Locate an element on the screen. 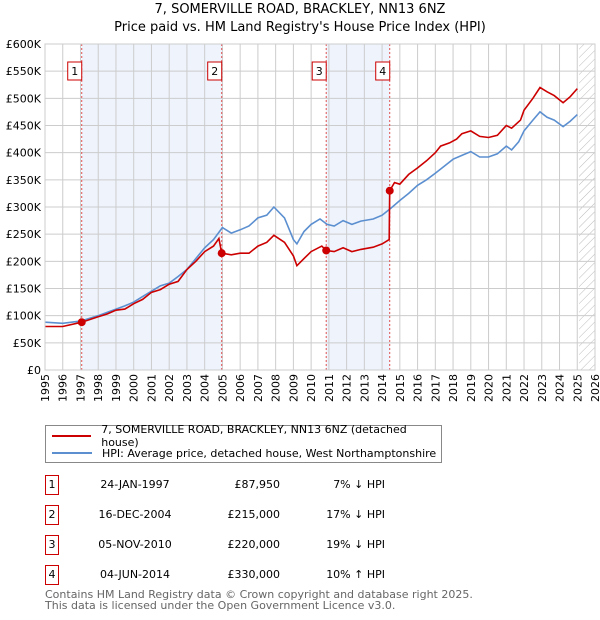  sale-label: 4 is located at coordinates (382, 71).